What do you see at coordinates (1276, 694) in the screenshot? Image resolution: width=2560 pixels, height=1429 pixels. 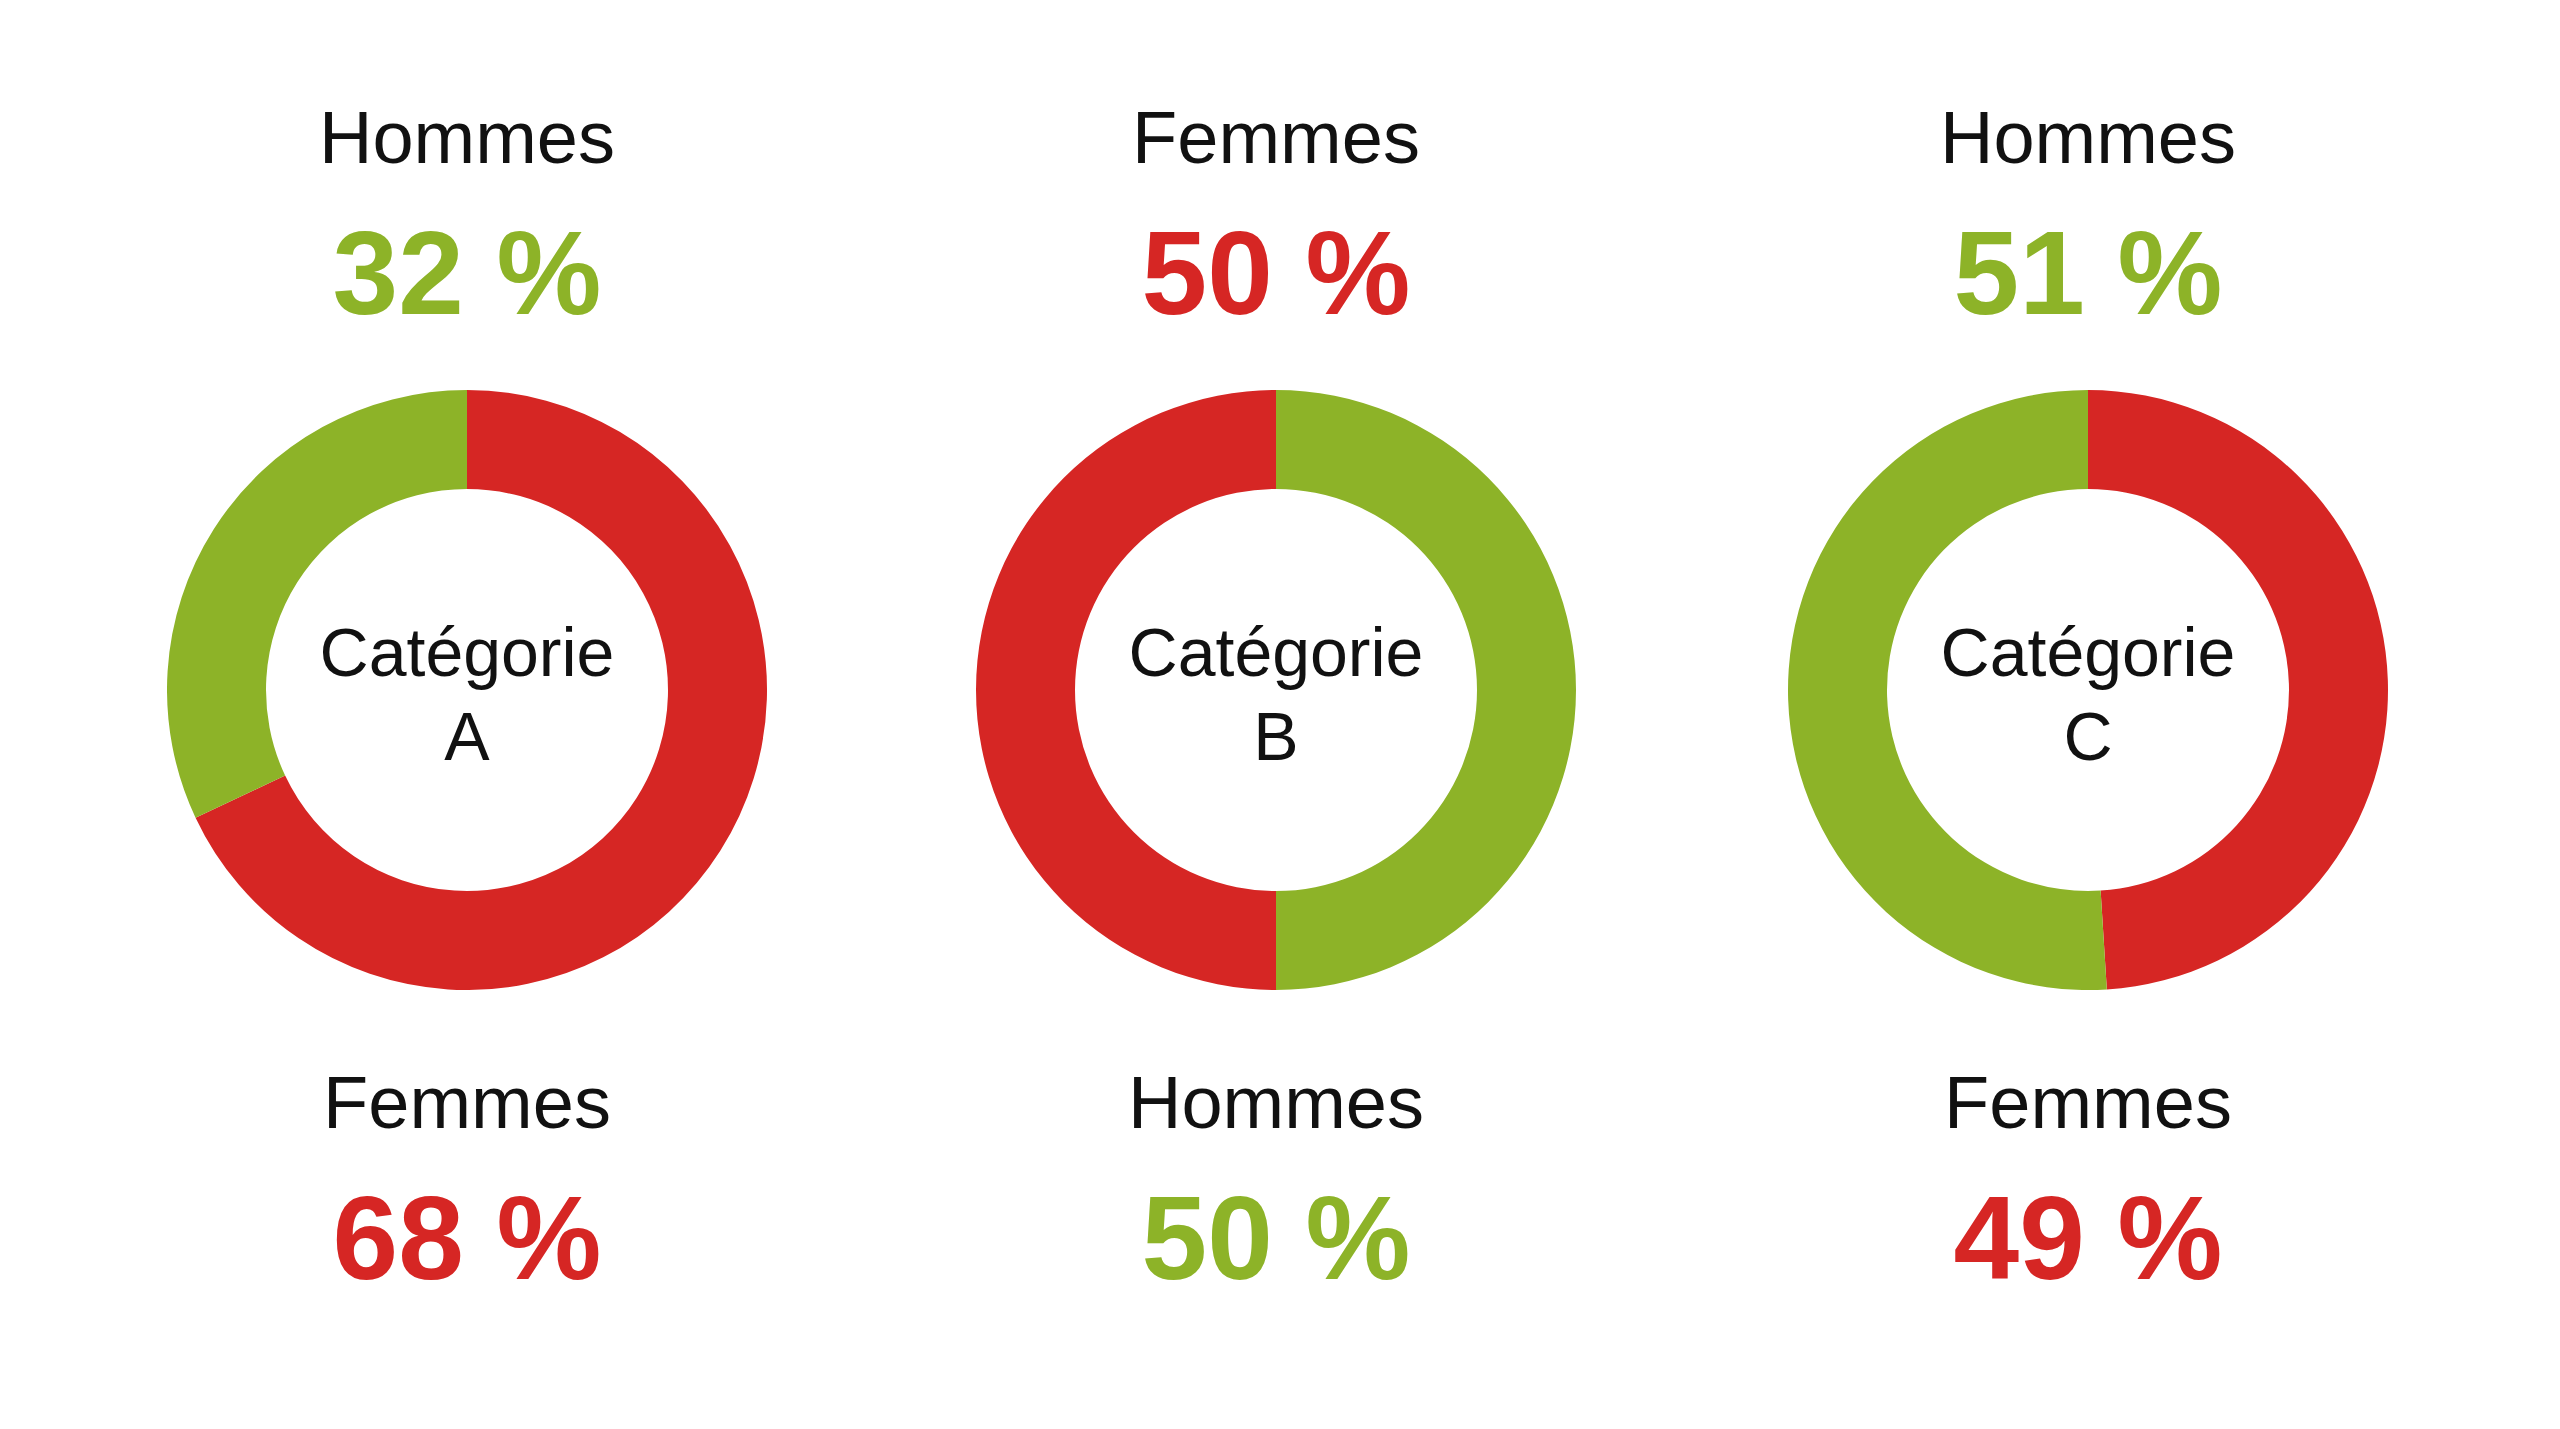 I see `text: Catégorie B` at bounding box center [1276, 694].